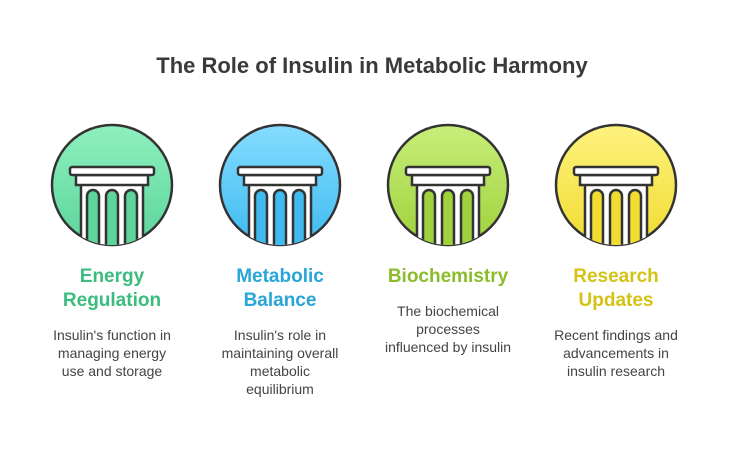 The width and height of the screenshot is (744, 468). What do you see at coordinates (616, 276) in the screenshot?
I see `item-title: Research` at bounding box center [616, 276].